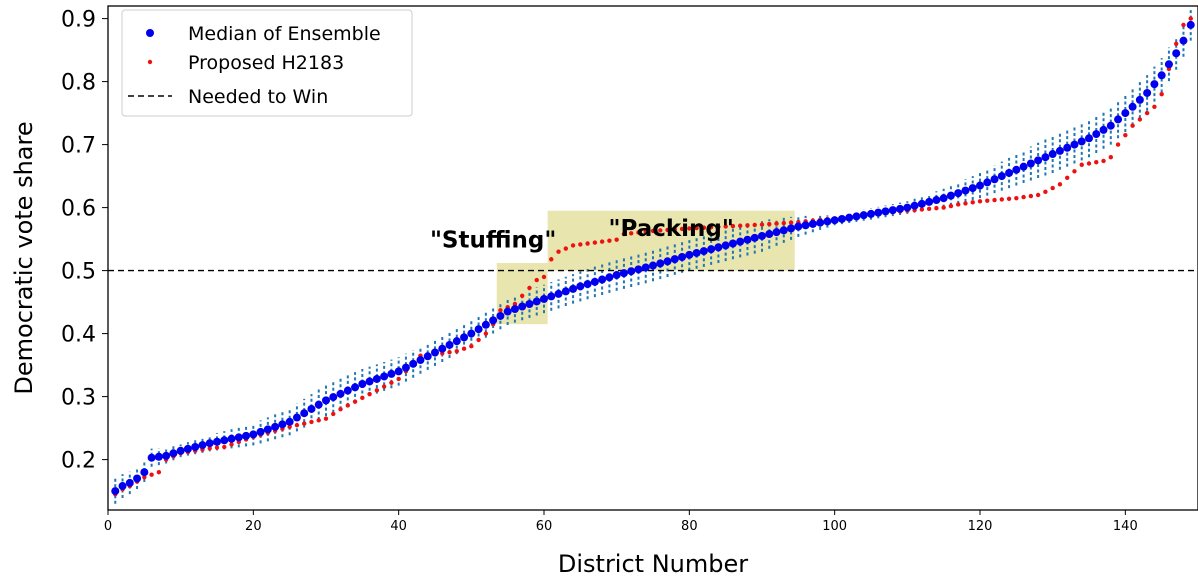 This screenshot has width=1198, height=582. What do you see at coordinates (253, 526) in the screenshot?
I see `x-tick-label: 20` at bounding box center [253, 526].